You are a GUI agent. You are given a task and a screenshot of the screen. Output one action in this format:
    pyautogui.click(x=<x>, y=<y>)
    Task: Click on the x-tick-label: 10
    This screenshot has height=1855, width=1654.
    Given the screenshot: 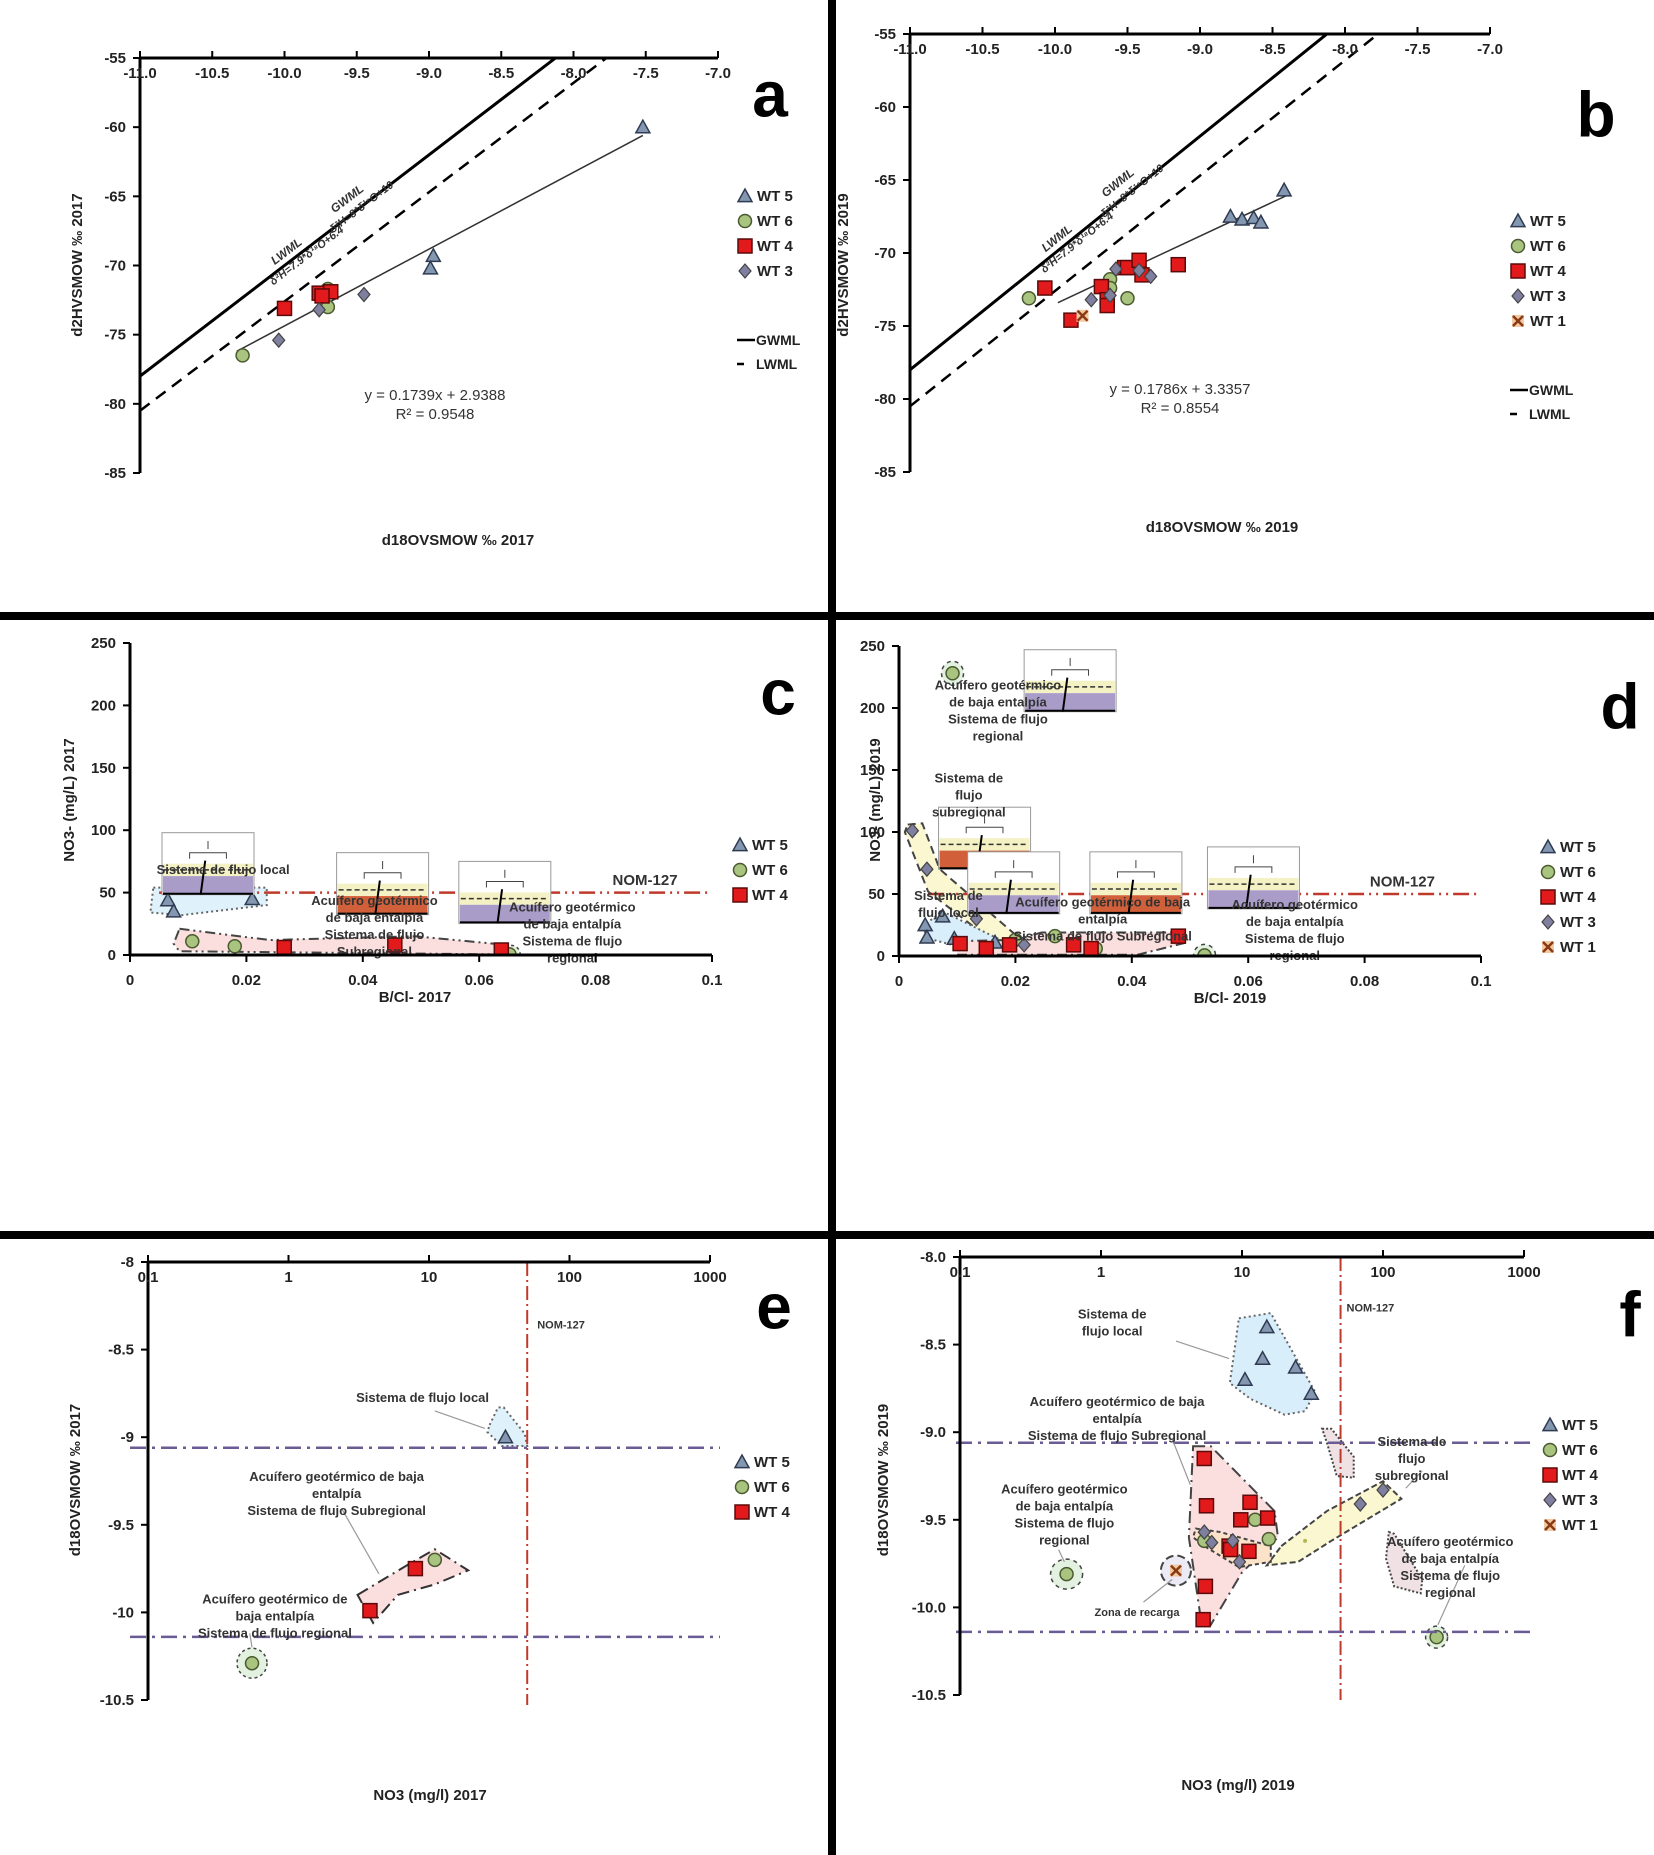 What is the action you would take?
    pyautogui.click(x=1242, y=1272)
    